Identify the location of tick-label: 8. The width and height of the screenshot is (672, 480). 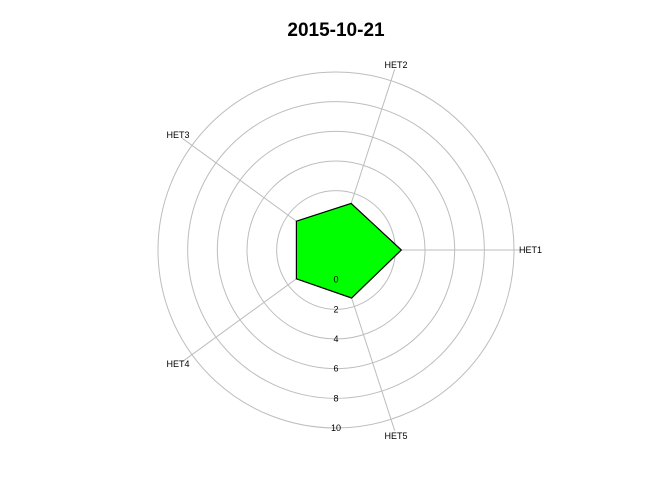
(335, 398).